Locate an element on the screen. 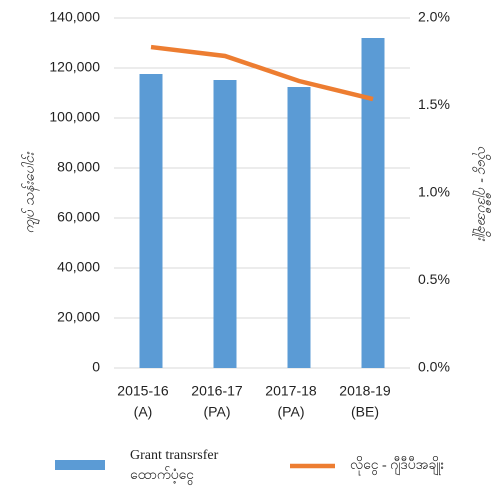 This screenshot has height=500, width=501. x-tick-label: 2016-17 is located at coordinates (217, 391).